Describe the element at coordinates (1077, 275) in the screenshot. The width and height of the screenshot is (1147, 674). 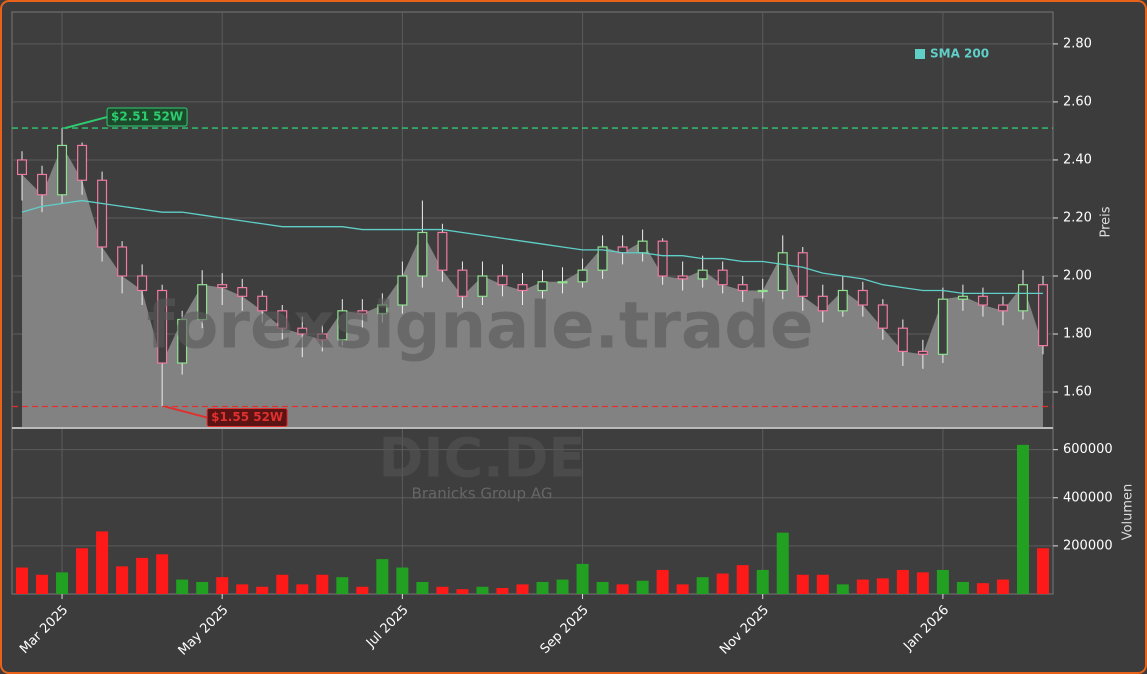
I see `y-tick-label: 2.00` at that location.